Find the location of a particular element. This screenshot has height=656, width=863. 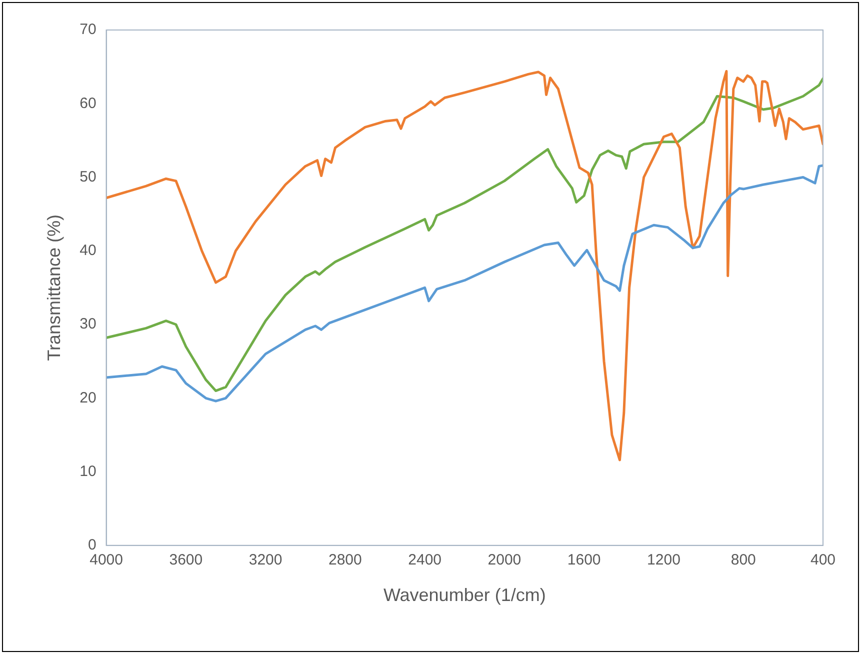

x-axis-title: Wavenumber (1/cm) is located at coordinates (464, 595).